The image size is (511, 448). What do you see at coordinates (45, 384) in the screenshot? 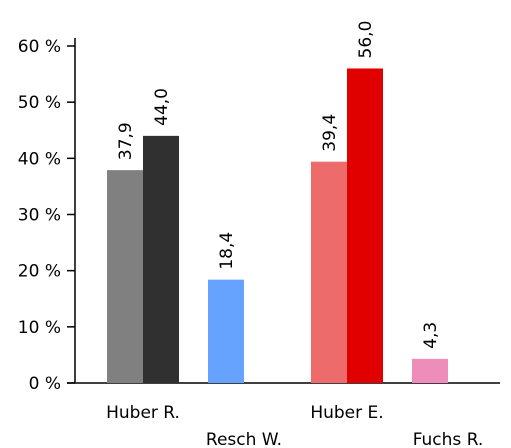
I see `y-tick-label: 0 %` at bounding box center [45, 384].